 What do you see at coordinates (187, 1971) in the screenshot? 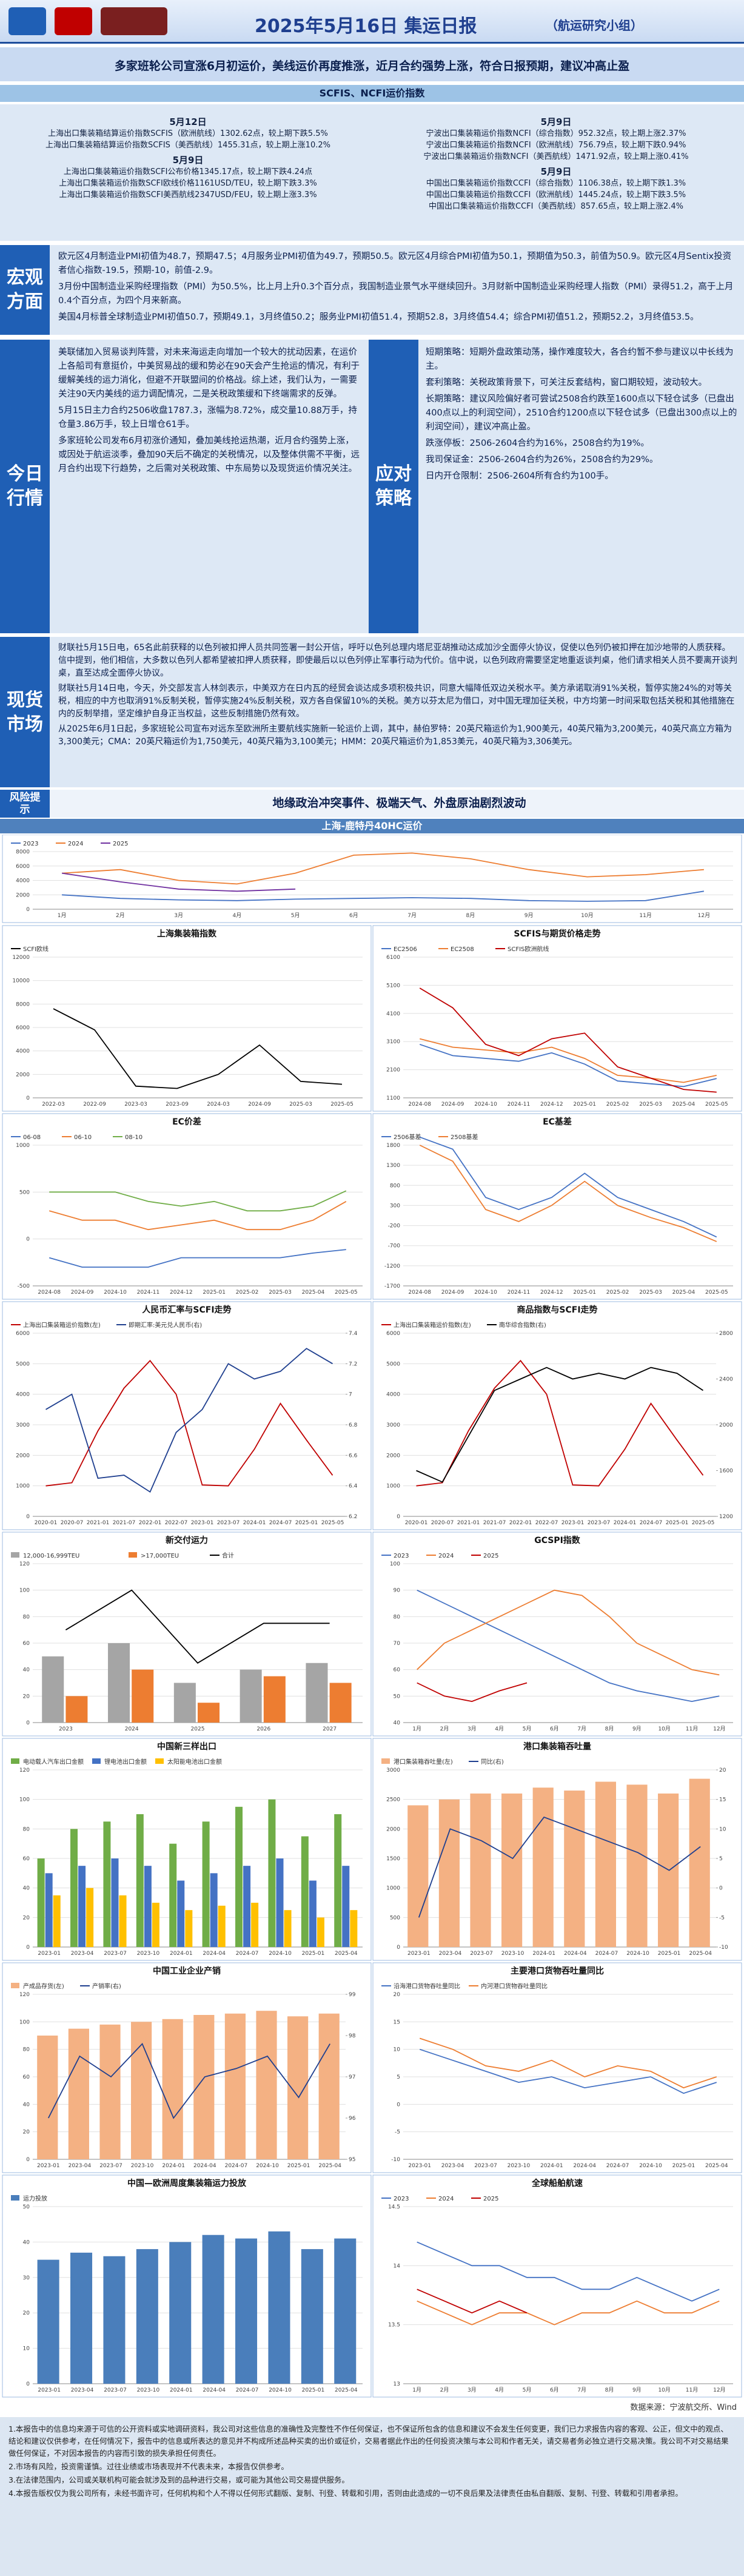
I see `chart-title: 中国工业企业产销` at bounding box center [187, 1971].